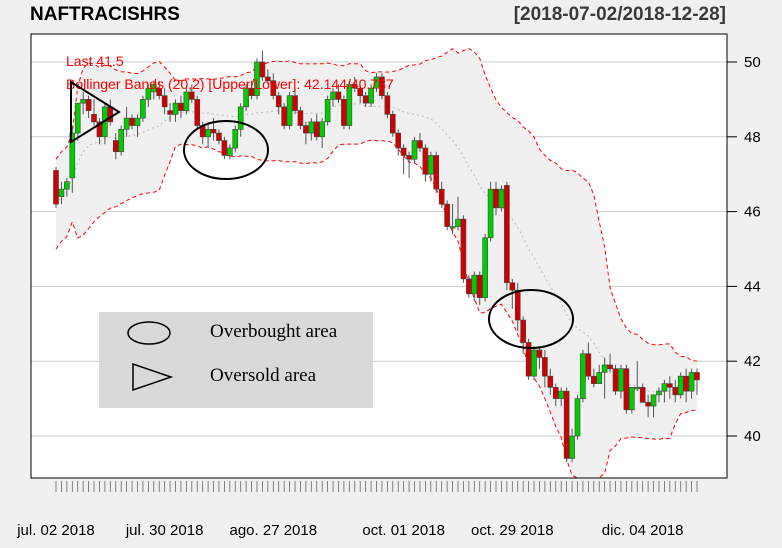 The image size is (782, 548). What do you see at coordinates (752, 137) in the screenshot?
I see `svg-text: 48` at bounding box center [752, 137].